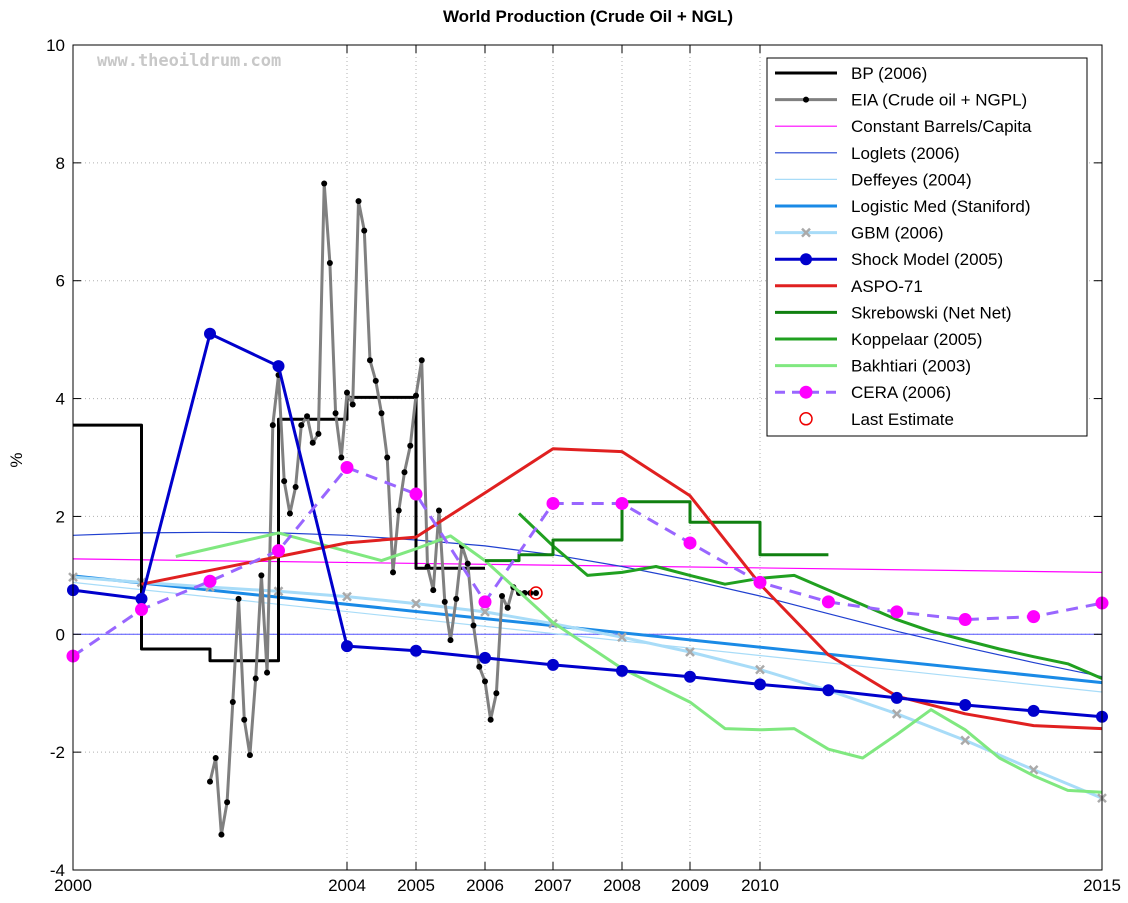 This screenshot has width=1128, height=903. I want to click on y-tick-label: 2, so click(60, 516).